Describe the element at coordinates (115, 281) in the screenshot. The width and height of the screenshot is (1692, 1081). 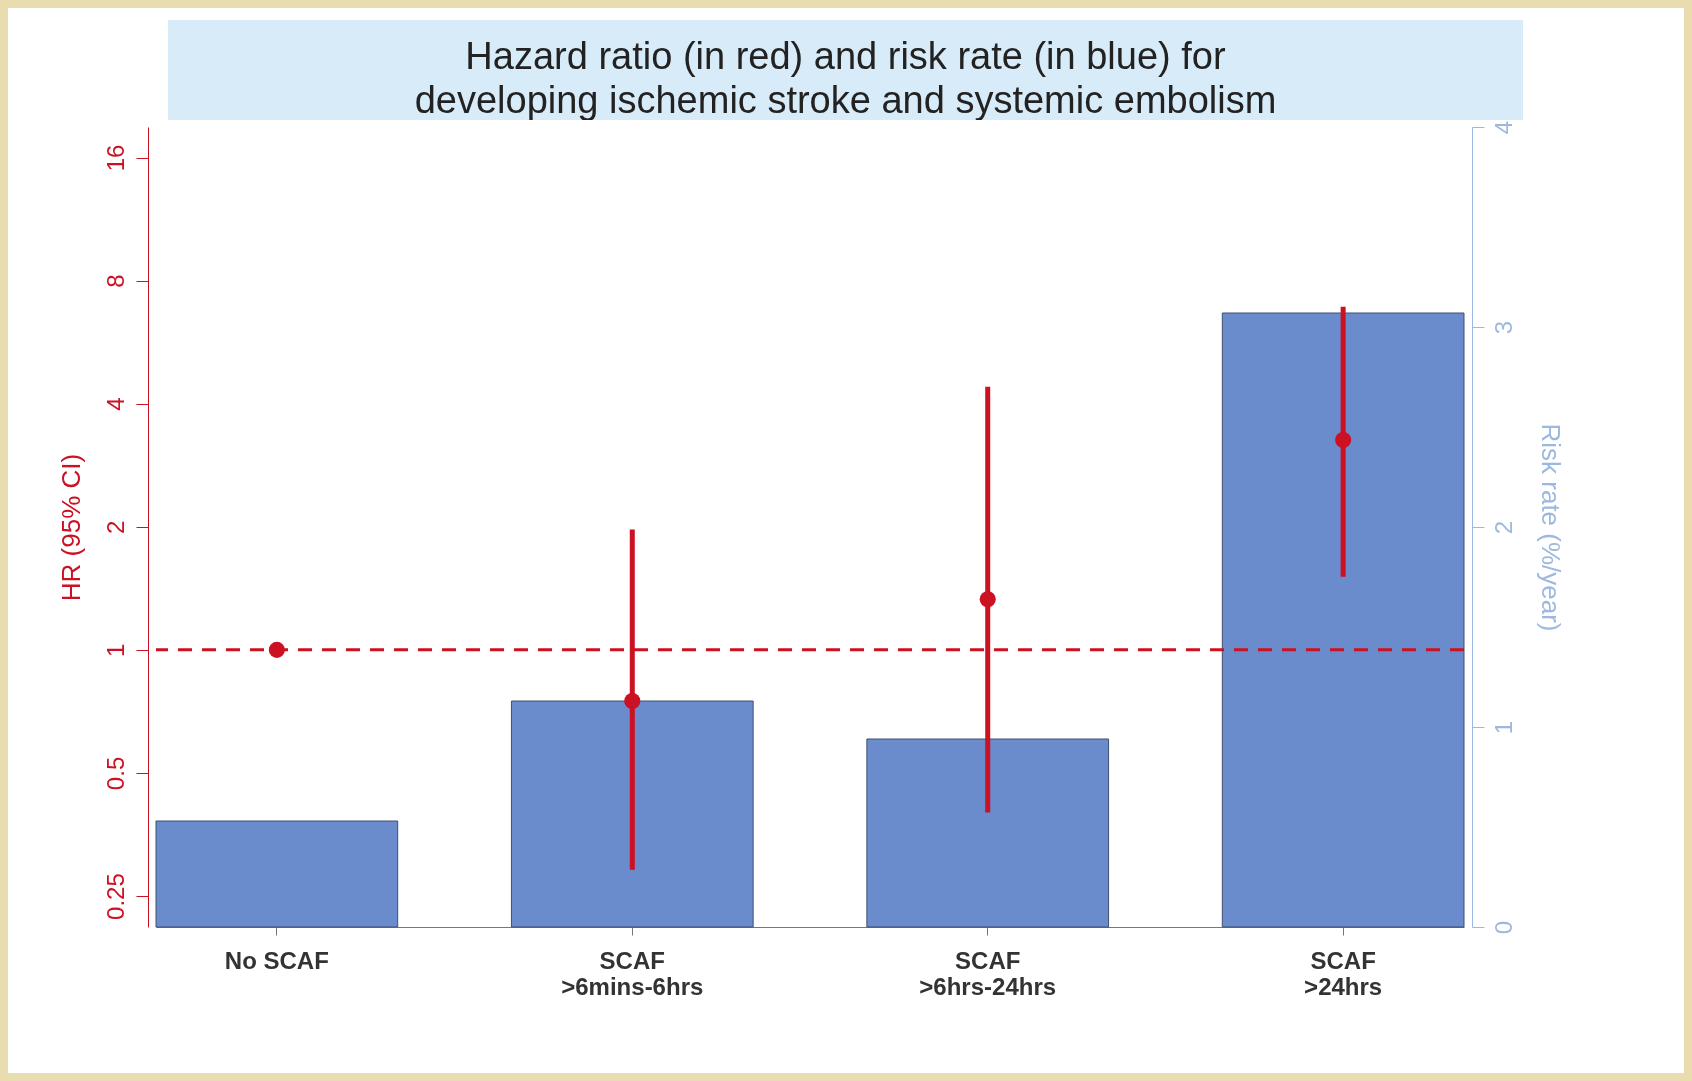
I see `y-tick-label: 8` at that location.